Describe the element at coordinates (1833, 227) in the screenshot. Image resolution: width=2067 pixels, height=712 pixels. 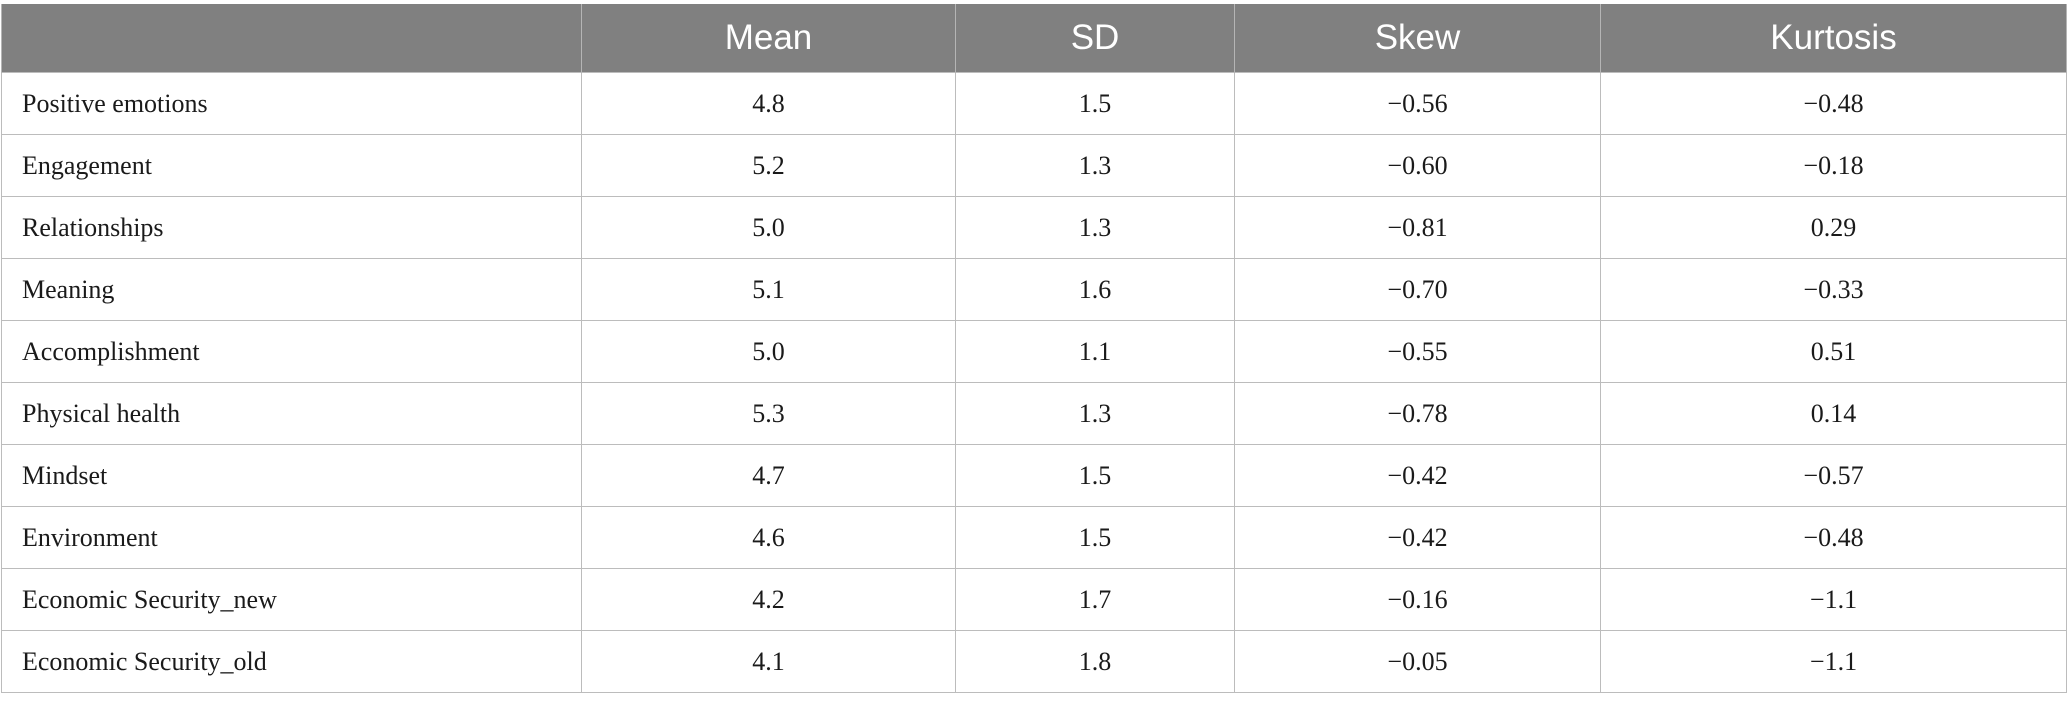
I see `cell-kurtosis: 0.29` at that location.